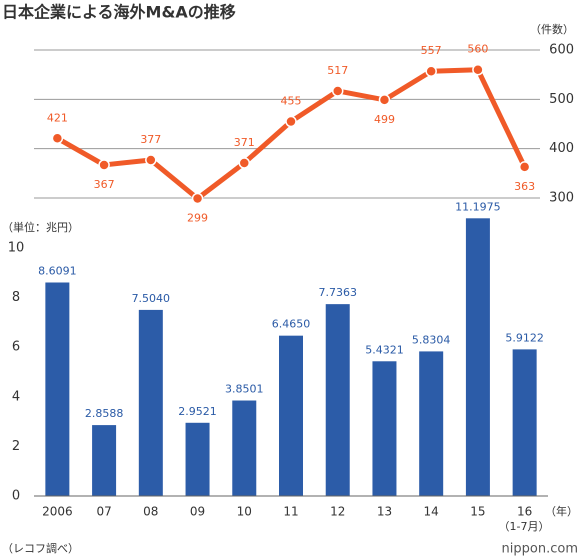 The height and width of the screenshot is (560, 584). What do you see at coordinates (524, 526) in the screenshot?
I see `x-note: （1-7月）` at bounding box center [524, 526].